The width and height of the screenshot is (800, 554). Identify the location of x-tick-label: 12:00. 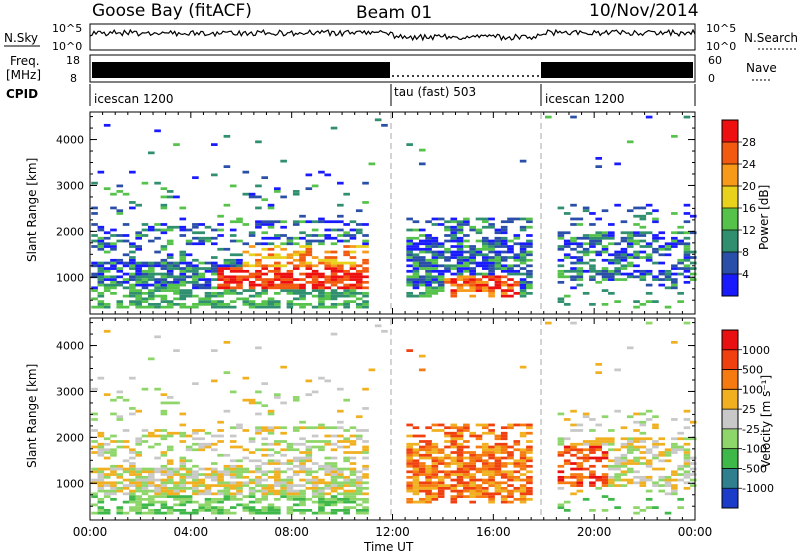
(392, 532).